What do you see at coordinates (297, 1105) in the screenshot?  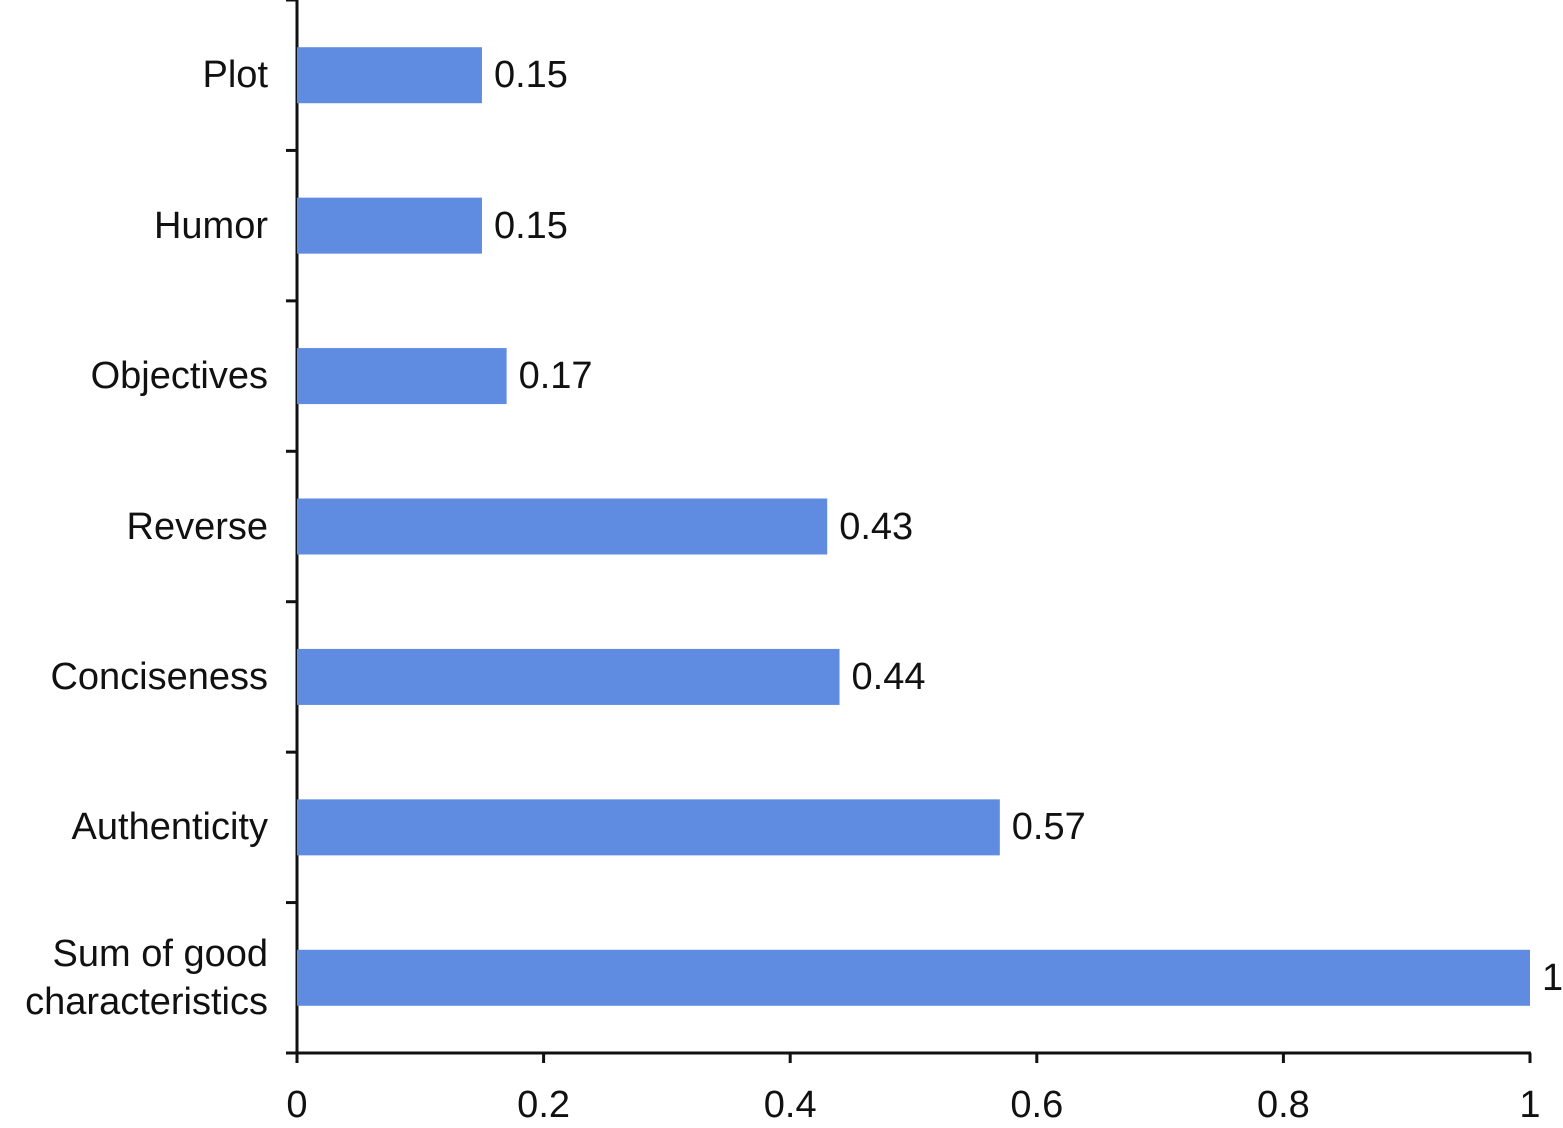 I see `x-tick-label: 0` at bounding box center [297, 1105].